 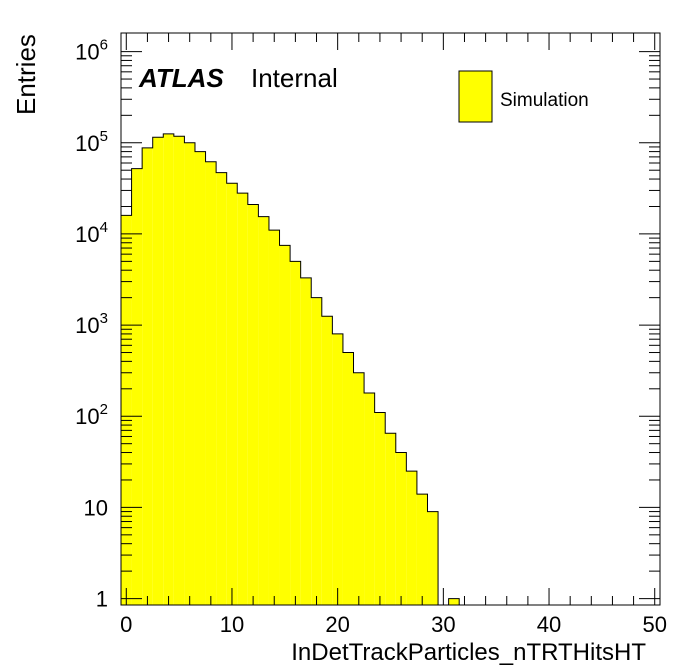 What do you see at coordinates (294, 78) in the screenshot?
I see `status-label: Internal` at bounding box center [294, 78].